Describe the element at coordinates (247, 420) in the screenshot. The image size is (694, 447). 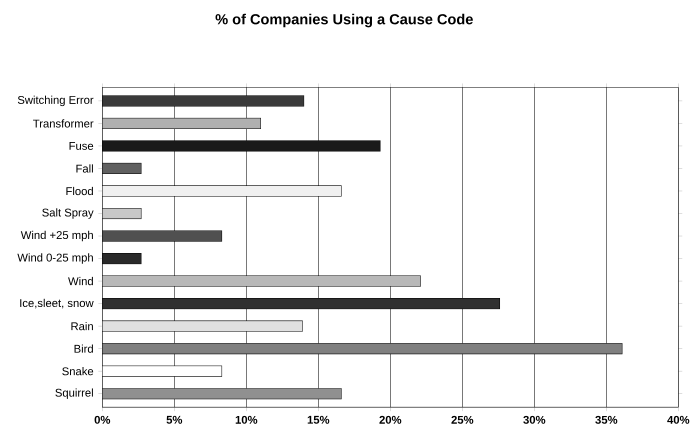
I see `x-tick-label: 10%` at that location.